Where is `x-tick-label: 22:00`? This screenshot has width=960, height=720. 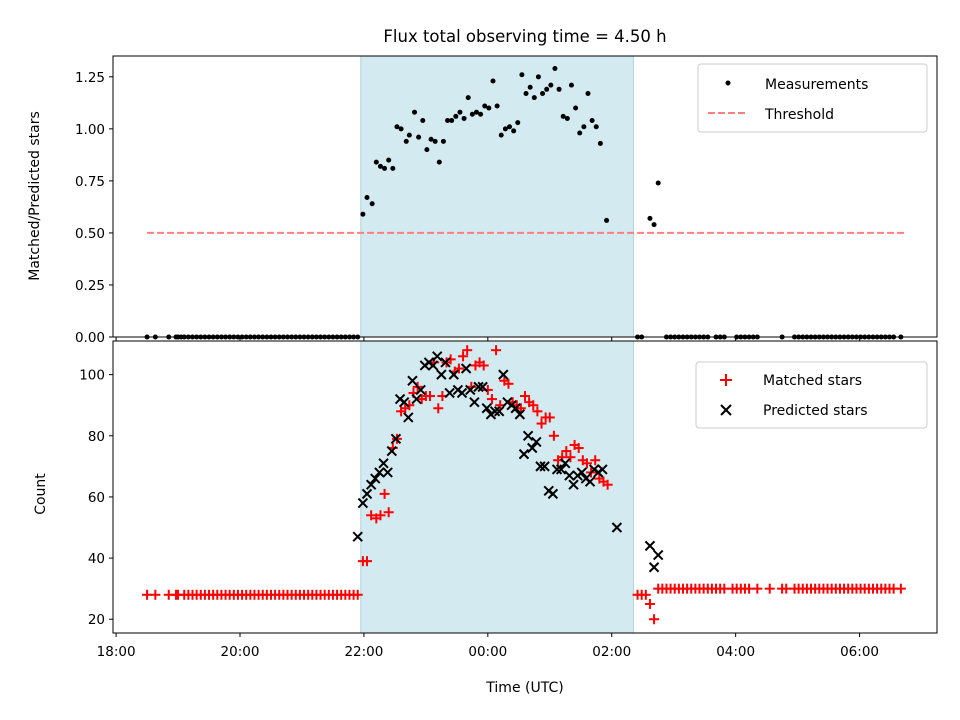
x-tick-label: 22:00 is located at coordinates (363, 652).